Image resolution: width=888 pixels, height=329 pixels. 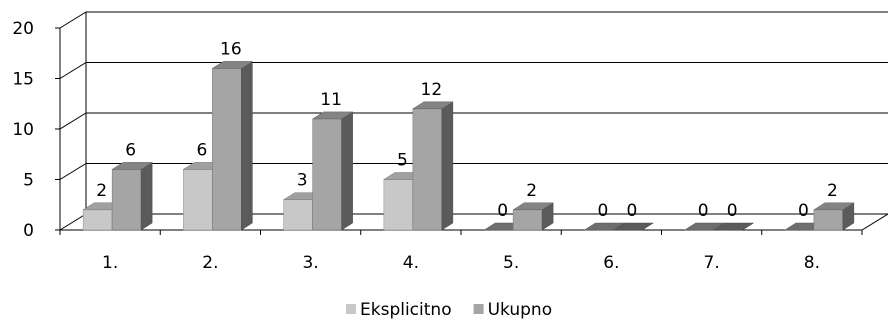 I want to click on legend-label: Eksplicitno, so click(x=406, y=310).